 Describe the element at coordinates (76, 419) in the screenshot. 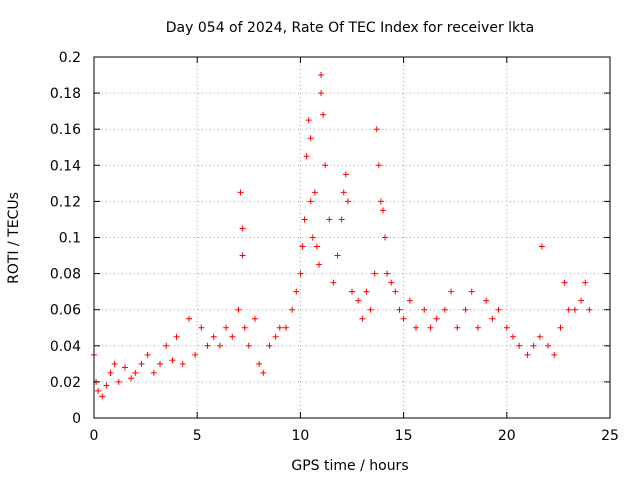

I see `y-tick-label: 0` at that location.